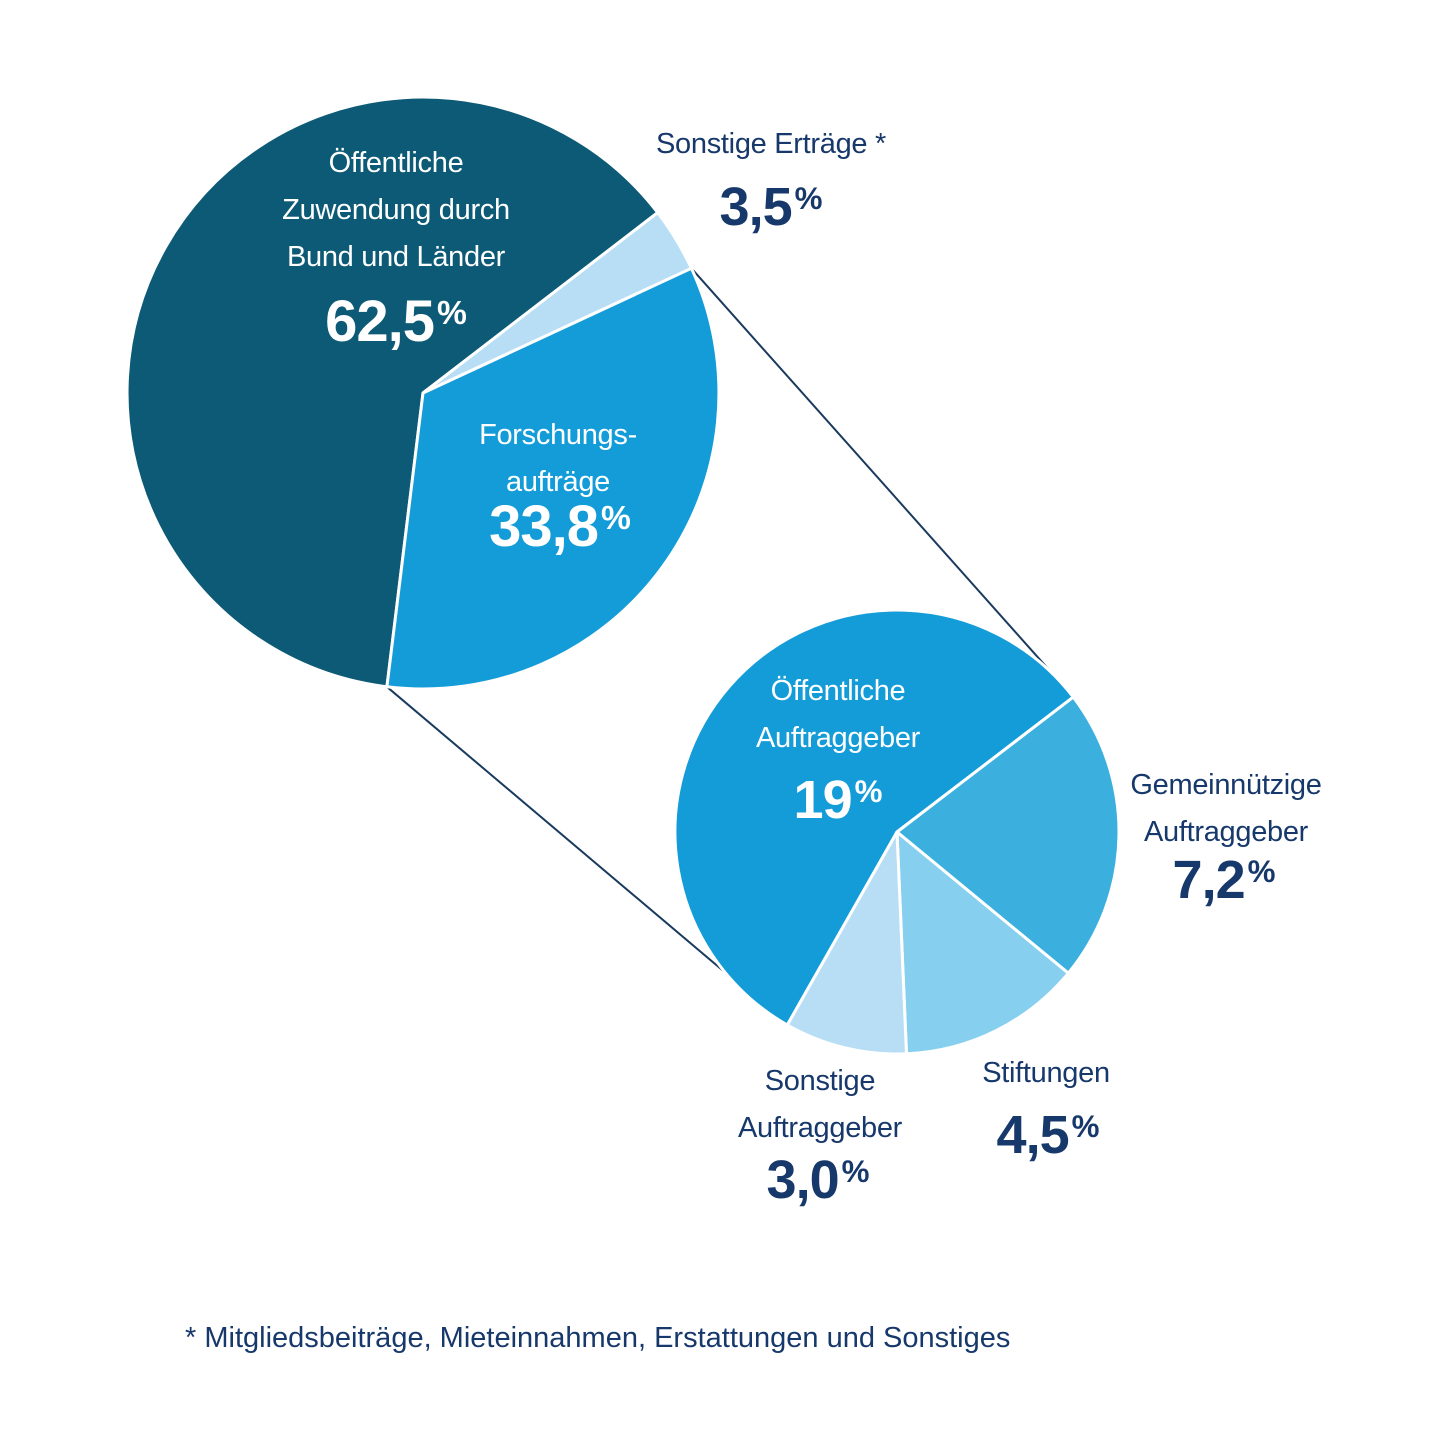  I want to click on pie-slice-forschungsauftraege, so click(553, 478).